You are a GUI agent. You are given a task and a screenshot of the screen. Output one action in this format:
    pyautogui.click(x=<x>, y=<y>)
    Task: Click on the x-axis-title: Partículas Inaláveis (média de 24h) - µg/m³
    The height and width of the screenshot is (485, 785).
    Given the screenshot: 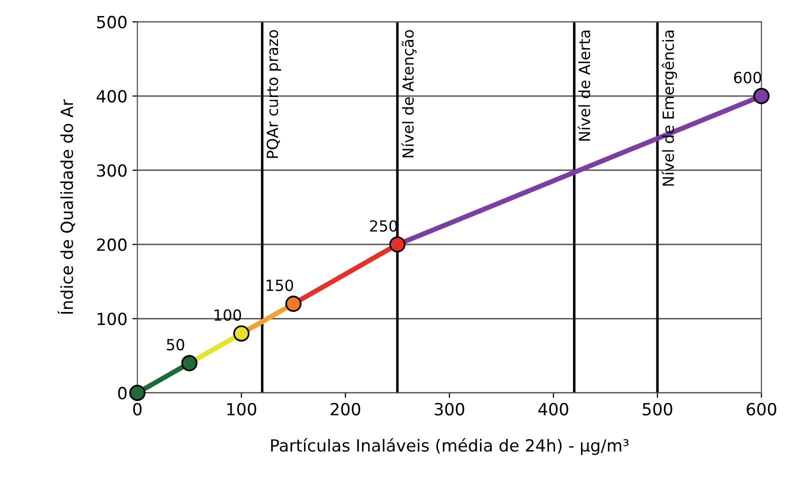 What is the action you would take?
    pyautogui.click(x=449, y=446)
    